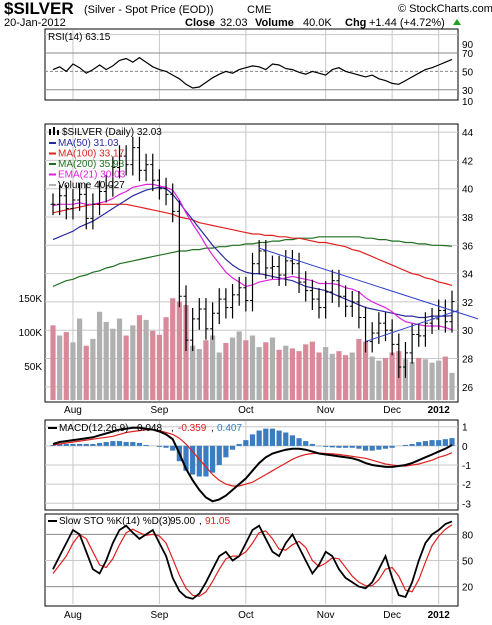  What do you see at coordinates (326, 410) in the screenshot?
I see `x-tick-label-top-3: Nov` at bounding box center [326, 410].